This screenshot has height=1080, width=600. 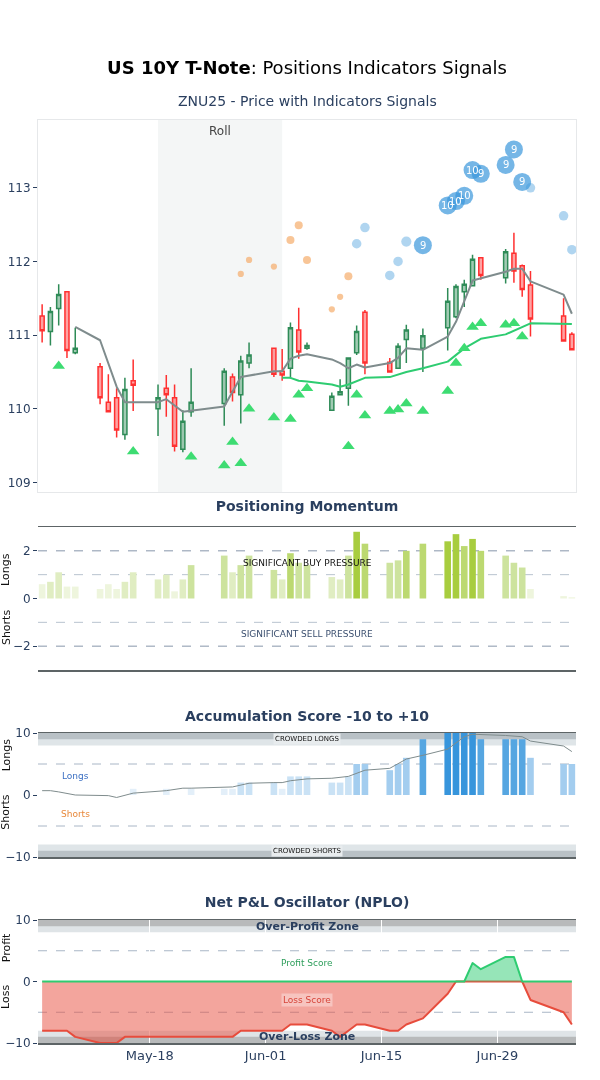 What do you see at coordinates (472, 170) in the screenshot?
I see `annotation: 10` at bounding box center [472, 170].